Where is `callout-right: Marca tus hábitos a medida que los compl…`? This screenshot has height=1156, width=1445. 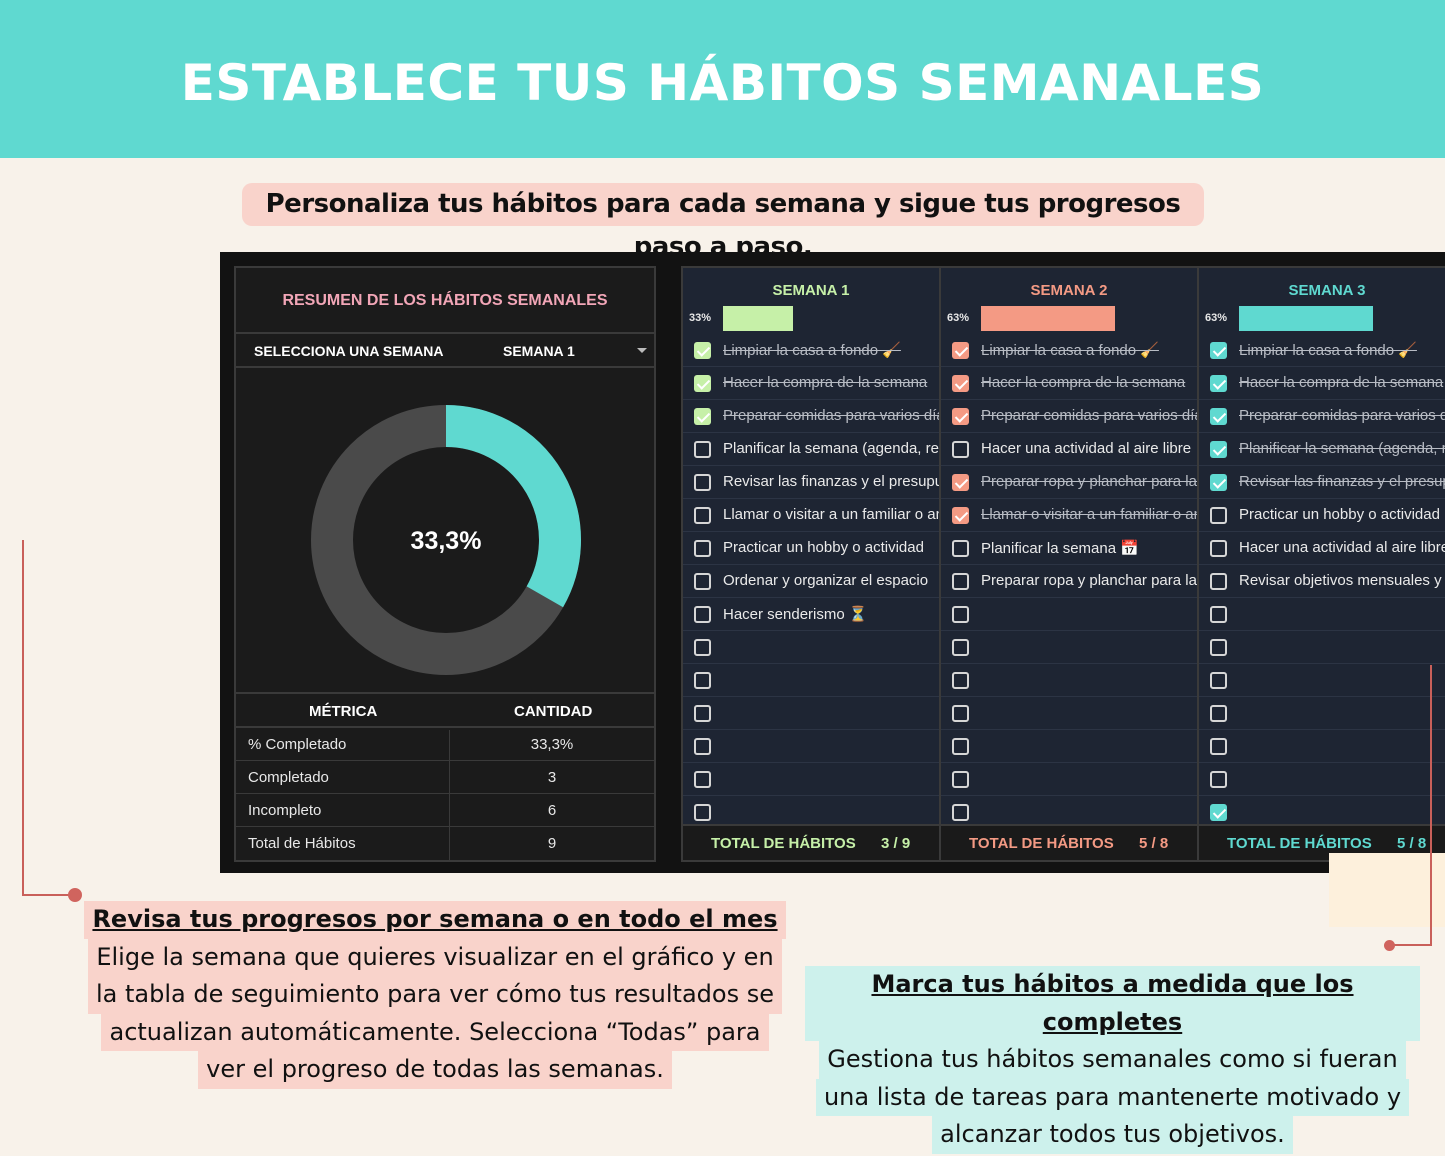 callout-right: Marca tus hábitos a medida que los compl… is located at coordinates (1112, 1060).